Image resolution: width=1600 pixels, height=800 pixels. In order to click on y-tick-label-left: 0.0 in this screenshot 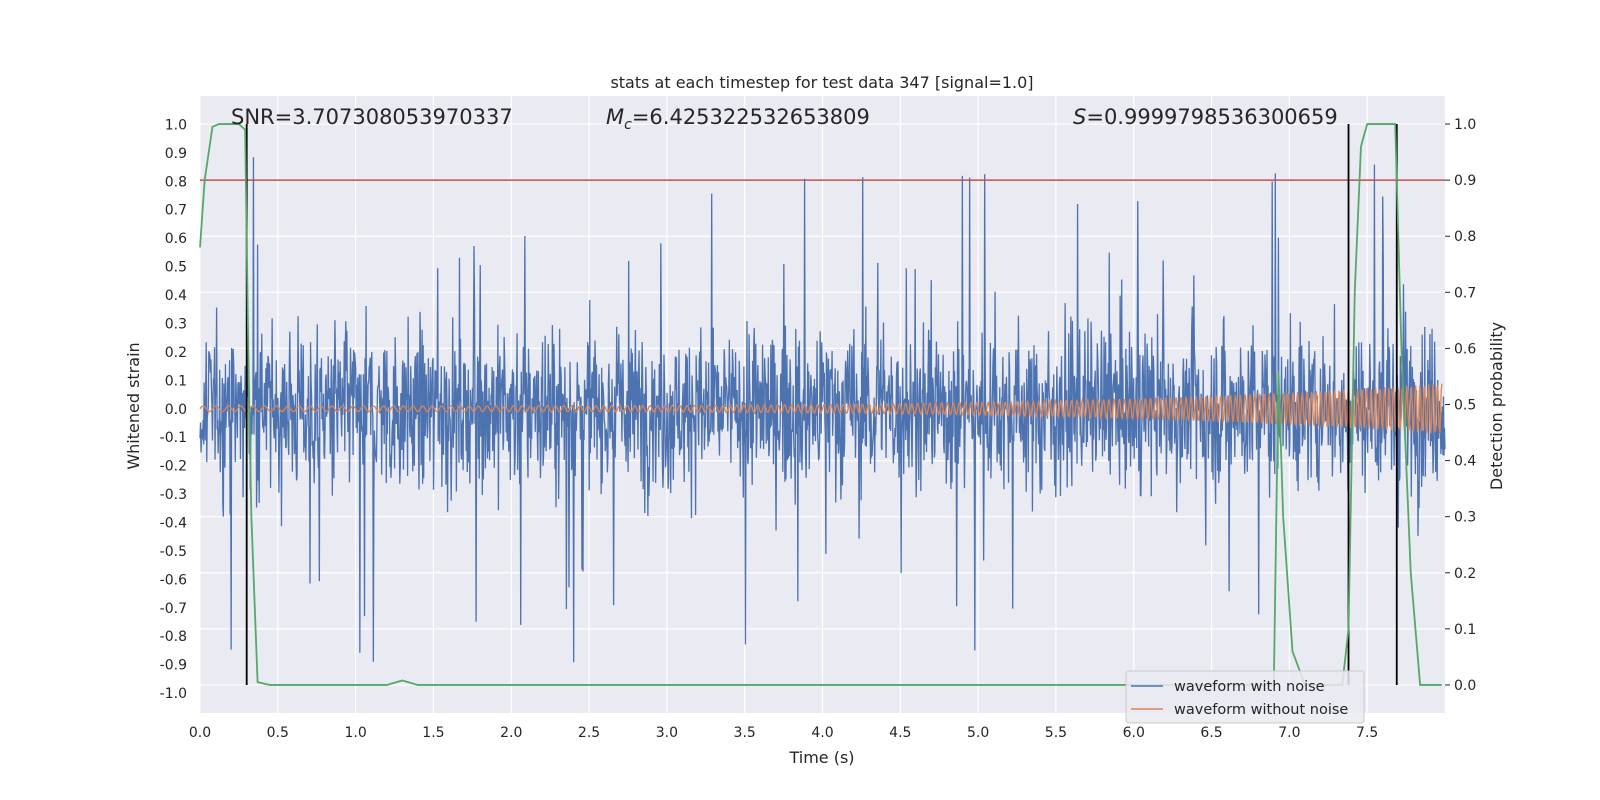, I will do `click(176, 410)`.